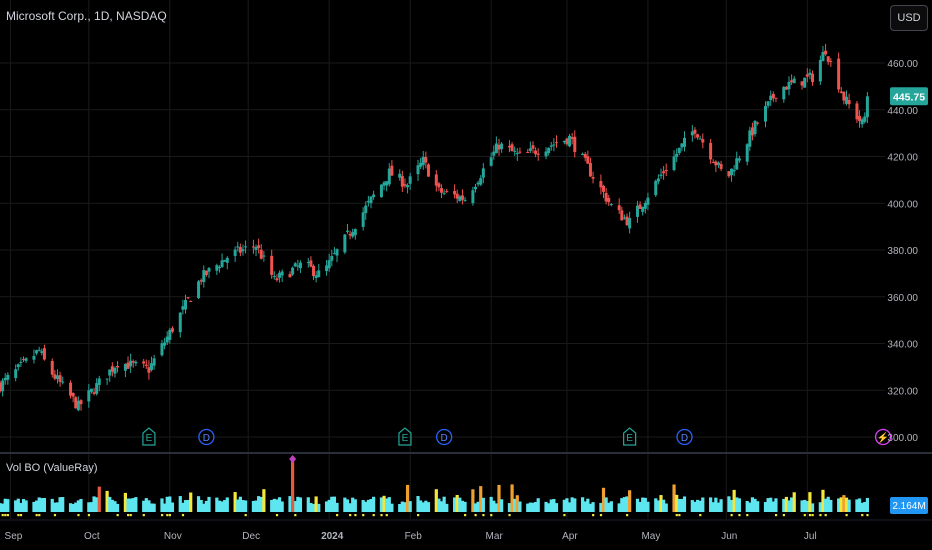 The width and height of the screenshot is (932, 550). I want to click on time-axis: Sep Oct Nov Dec 2024 Feb Mar Apr May Jun Jul, so click(411, 536).